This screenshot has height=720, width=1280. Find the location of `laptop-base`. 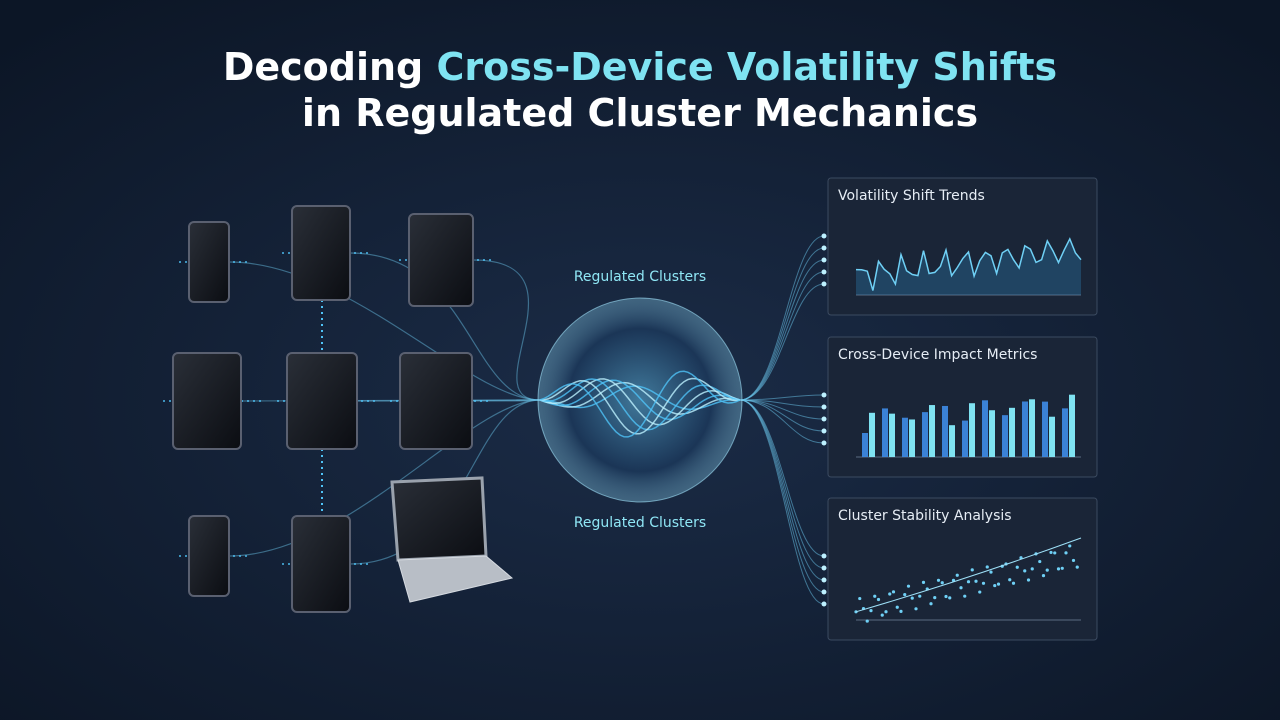

laptop-base is located at coordinates (455, 579).